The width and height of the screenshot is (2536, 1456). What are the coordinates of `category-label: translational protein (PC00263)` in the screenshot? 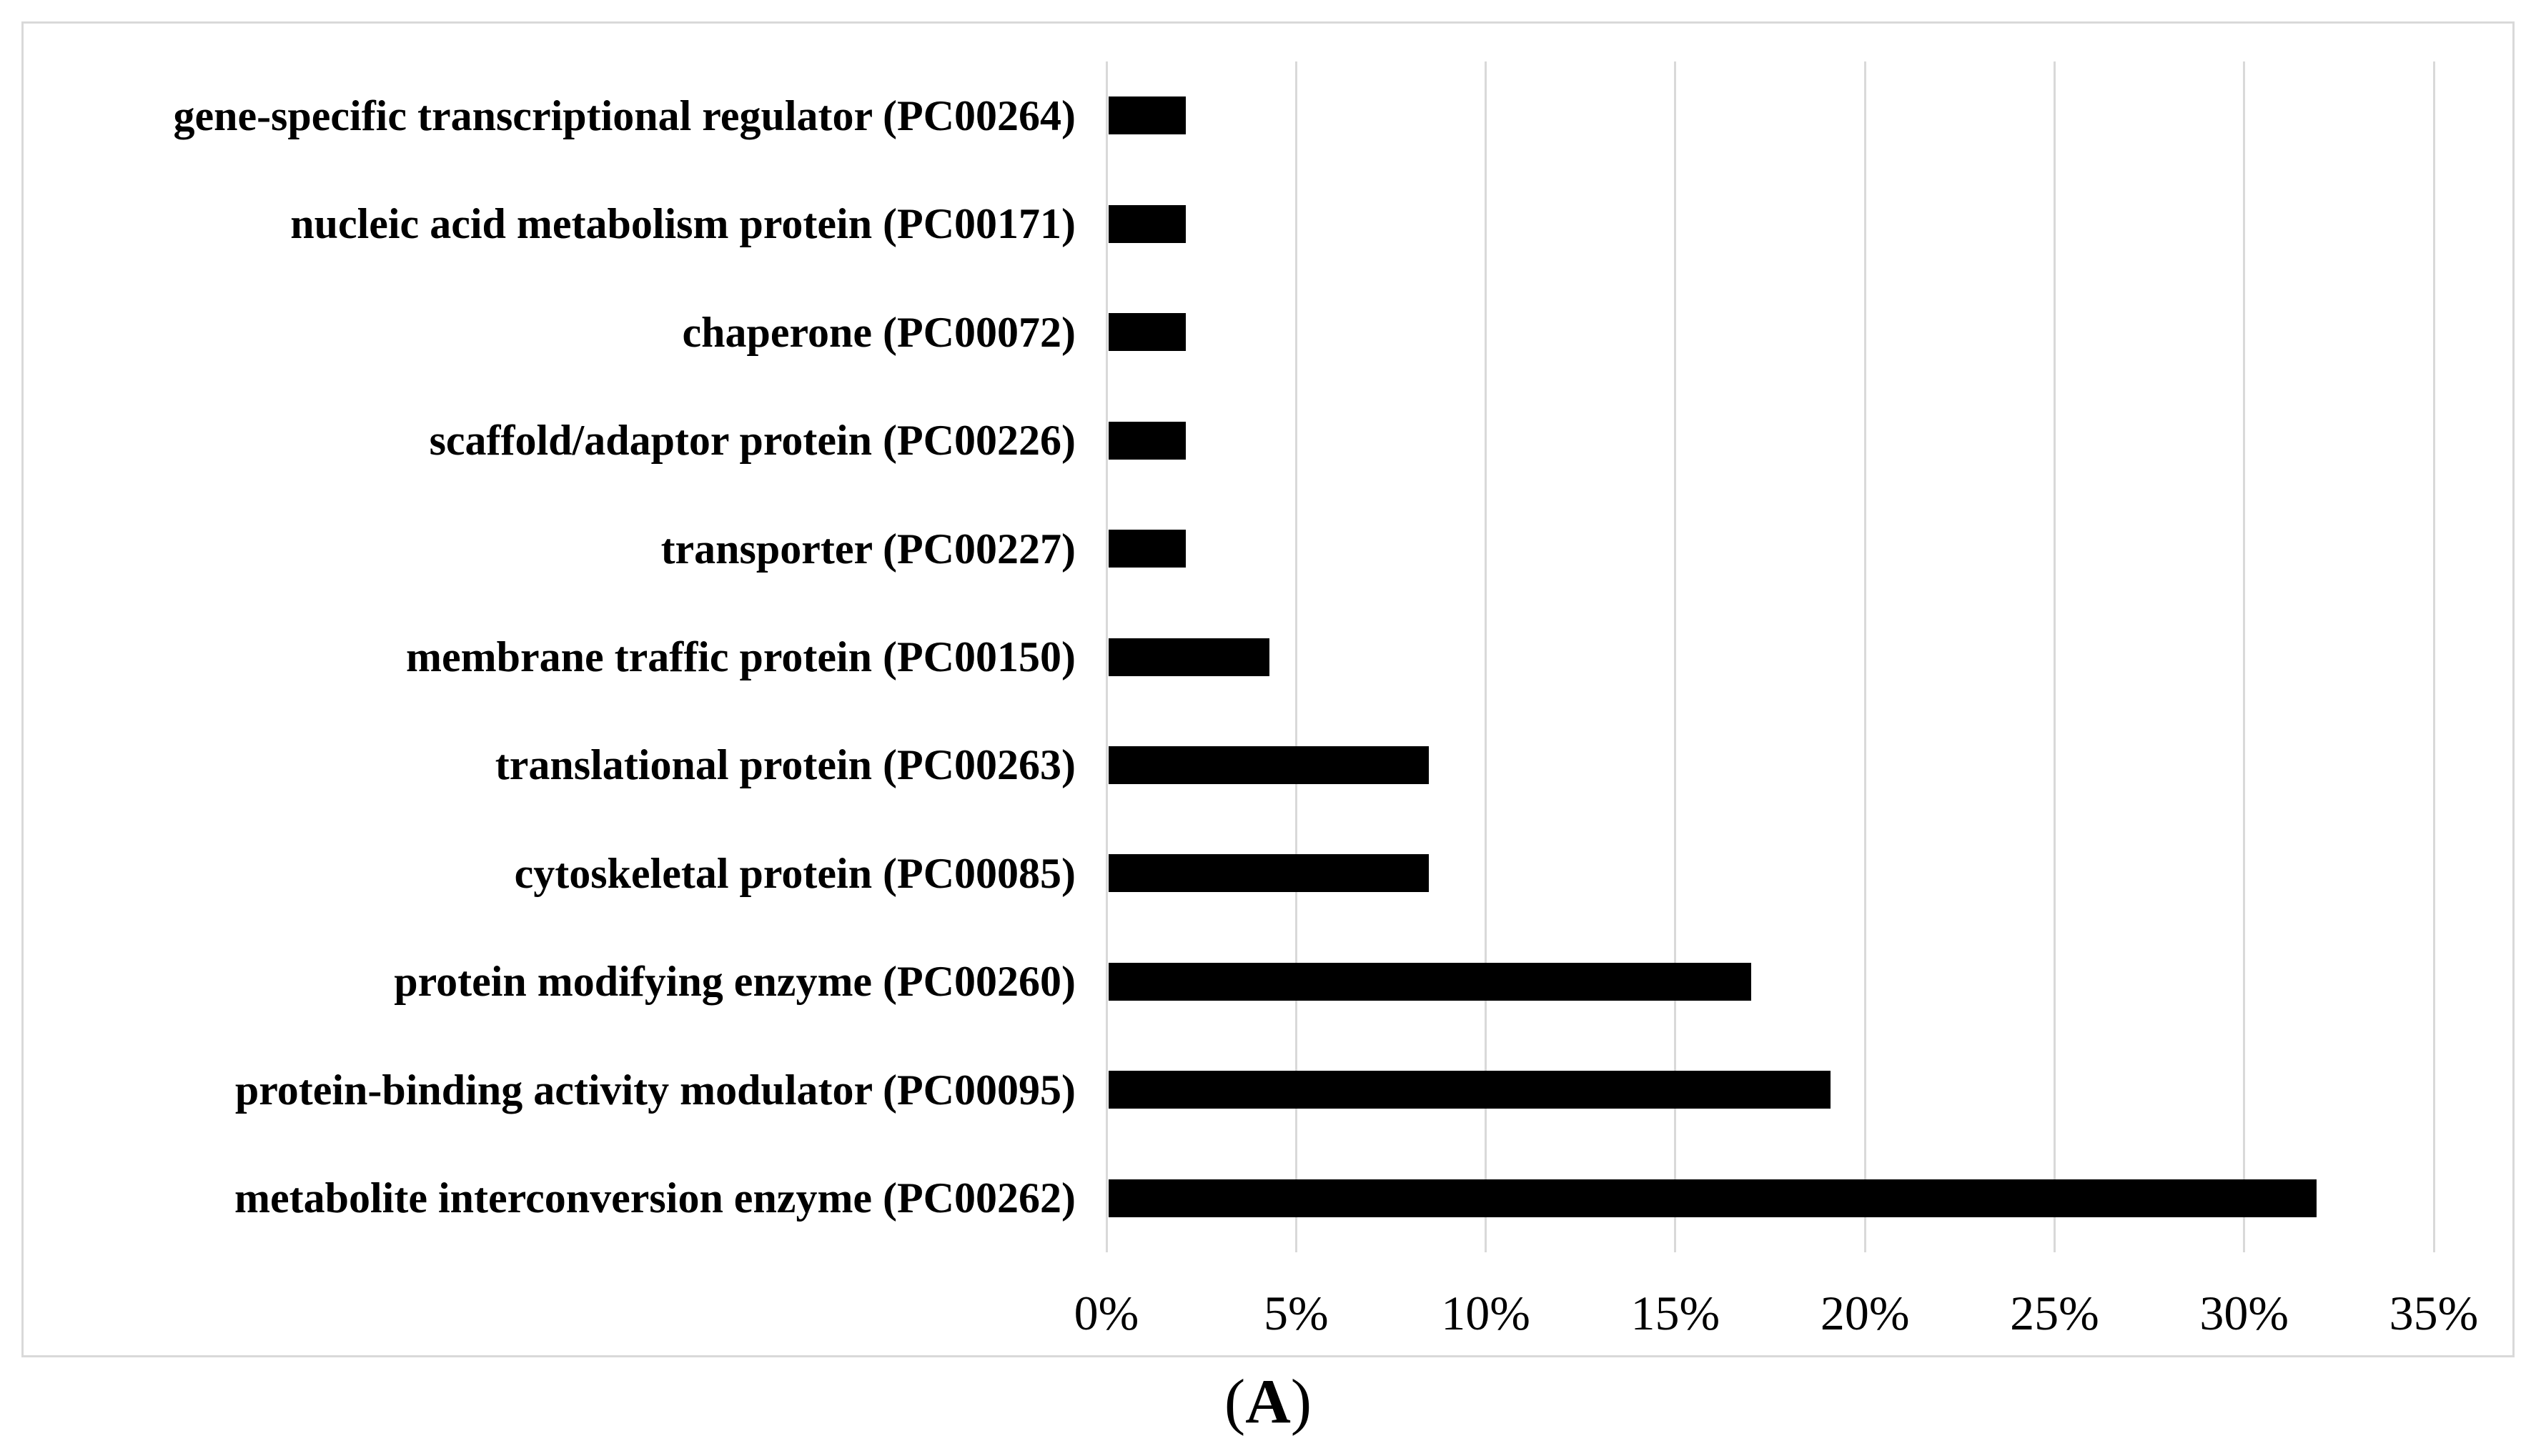 It's located at (785, 765).